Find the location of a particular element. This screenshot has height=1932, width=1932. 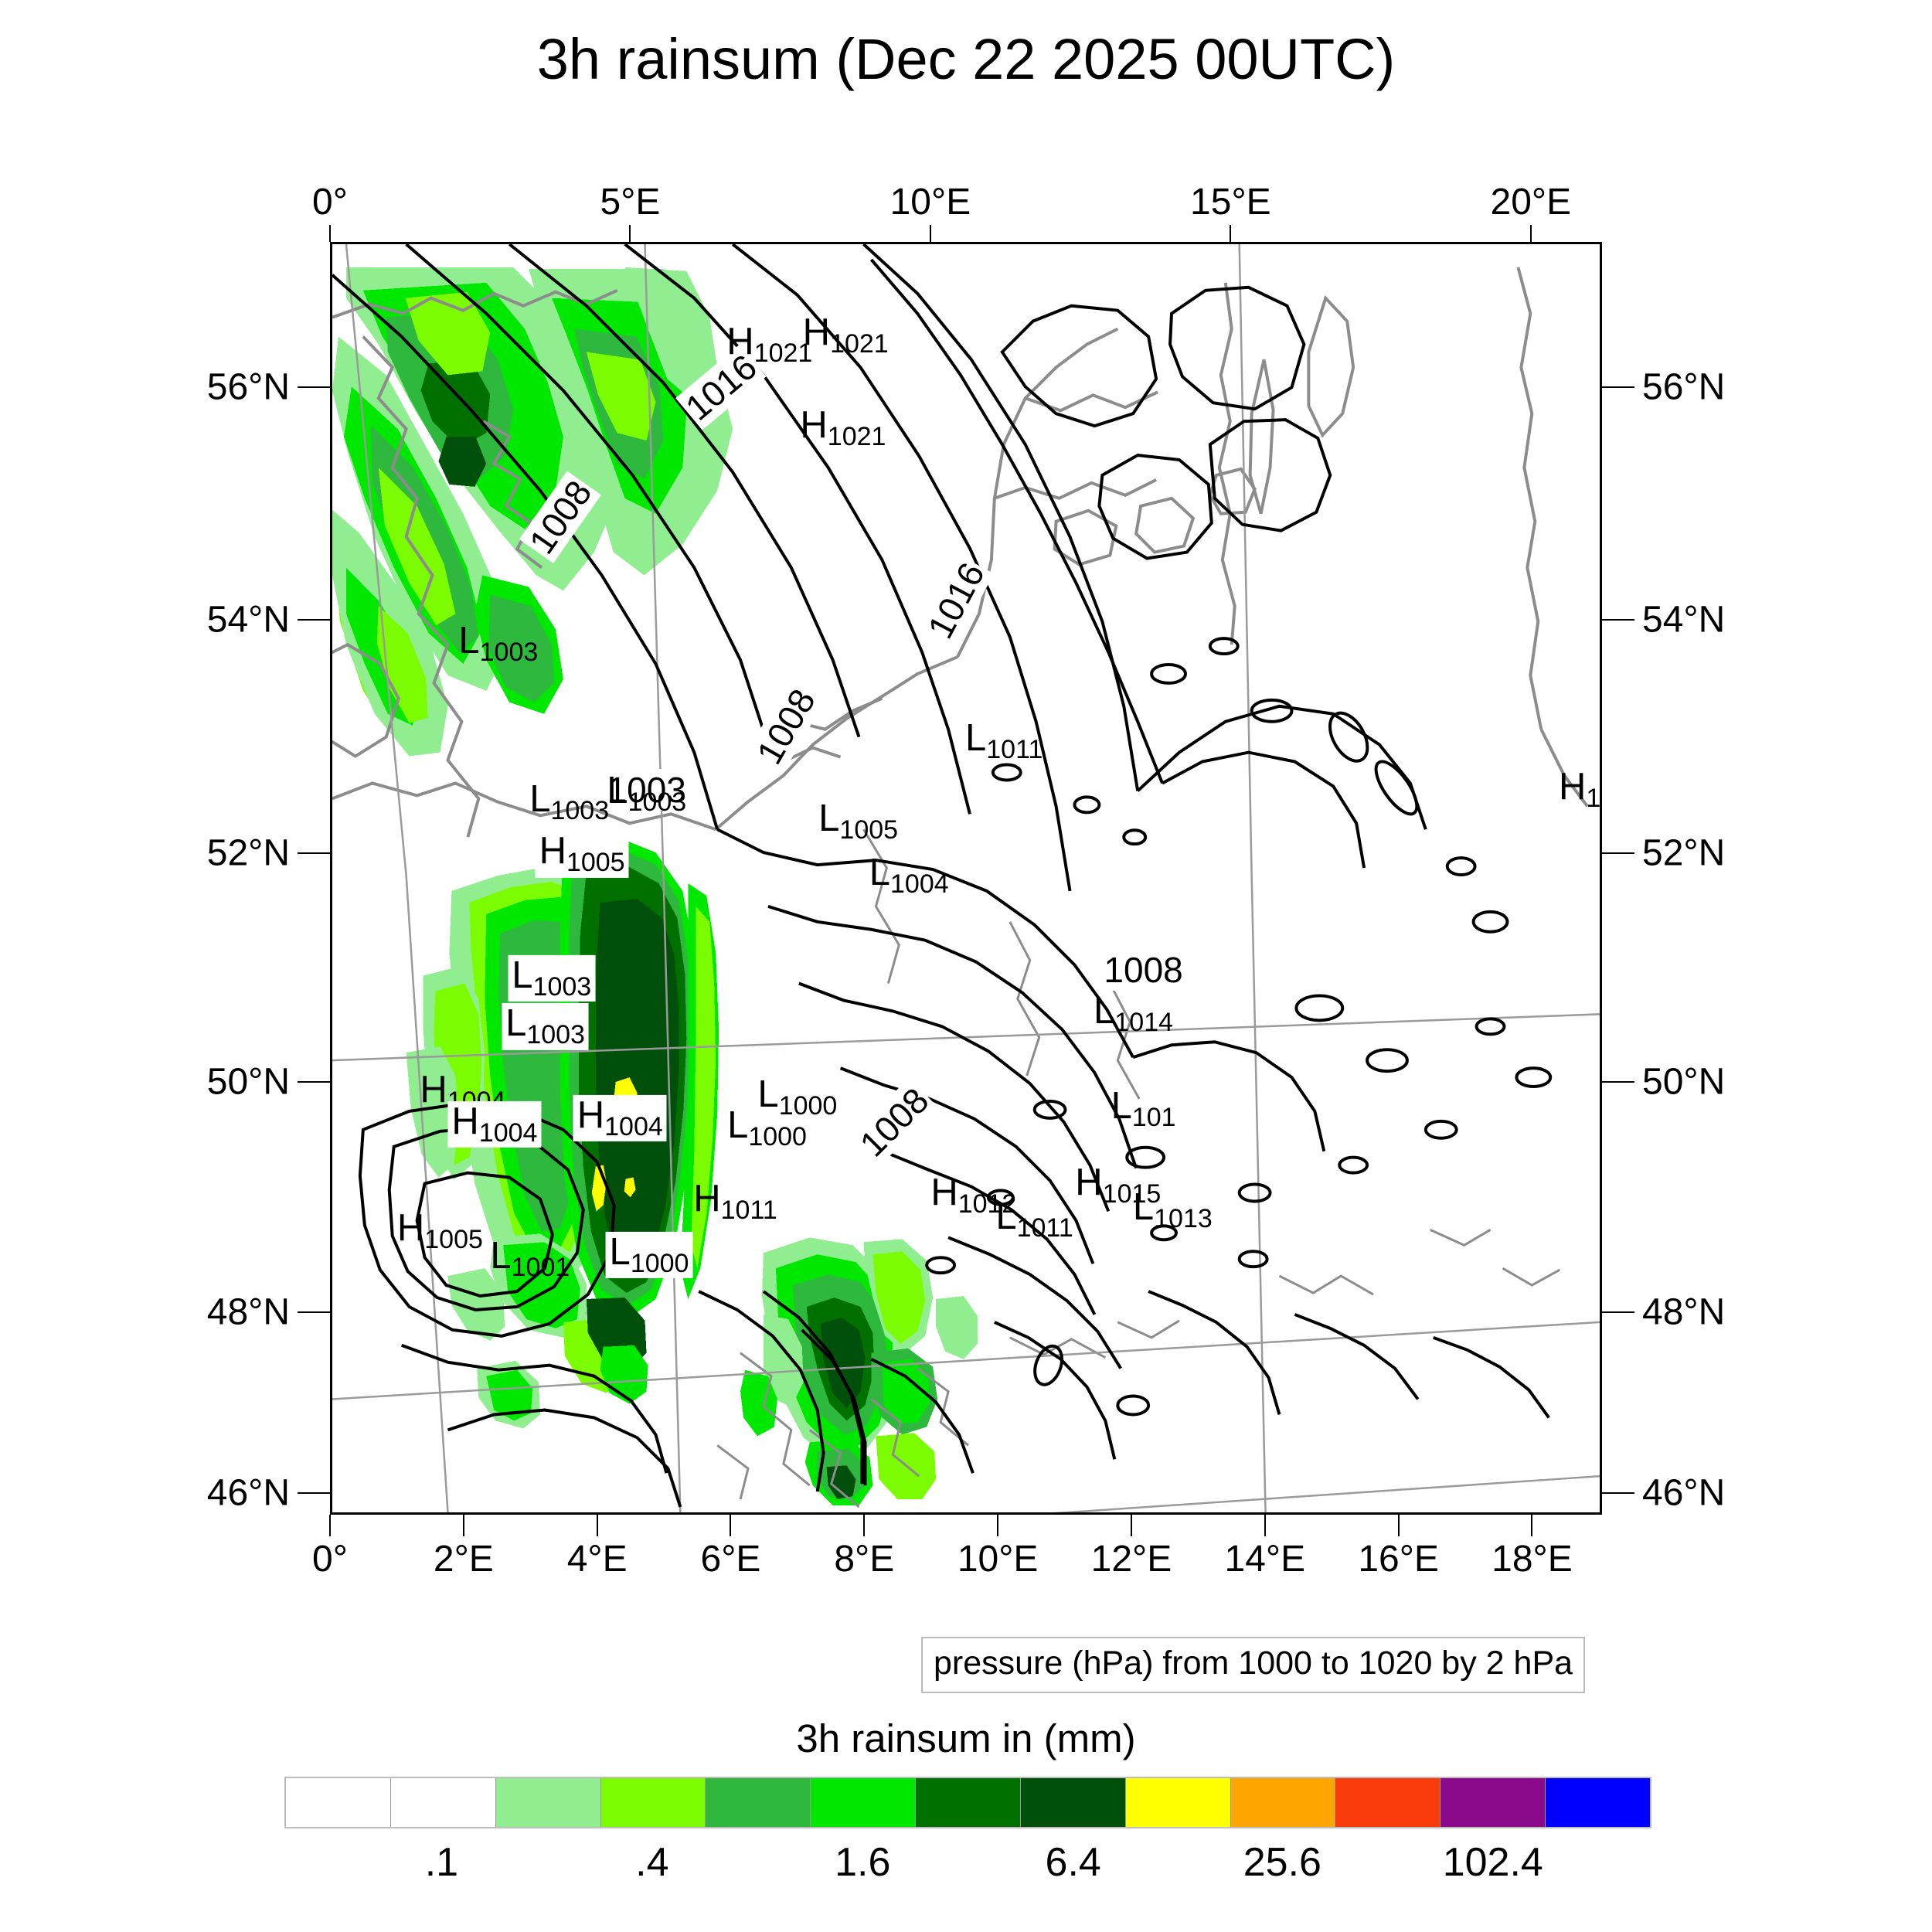

pressure-marker-l-1000-27: L1000 is located at coordinates (649, 1254).